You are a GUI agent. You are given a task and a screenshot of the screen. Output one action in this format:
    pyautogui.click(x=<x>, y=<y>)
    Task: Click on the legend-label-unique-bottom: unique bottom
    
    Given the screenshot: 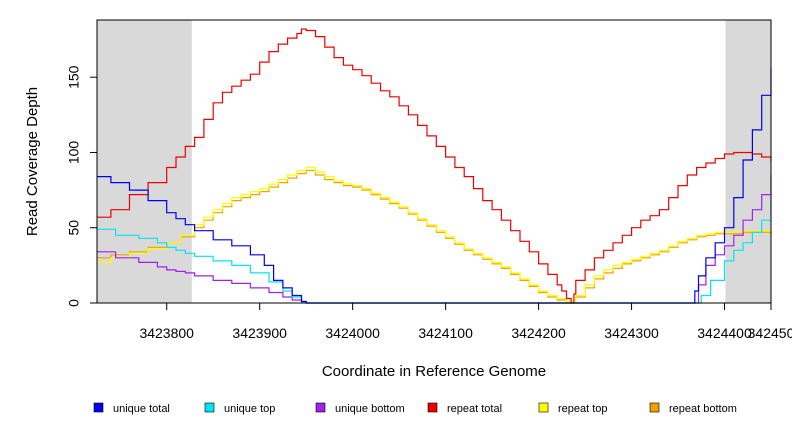 What is the action you would take?
    pyautogui.click(x=370, y=409)
    